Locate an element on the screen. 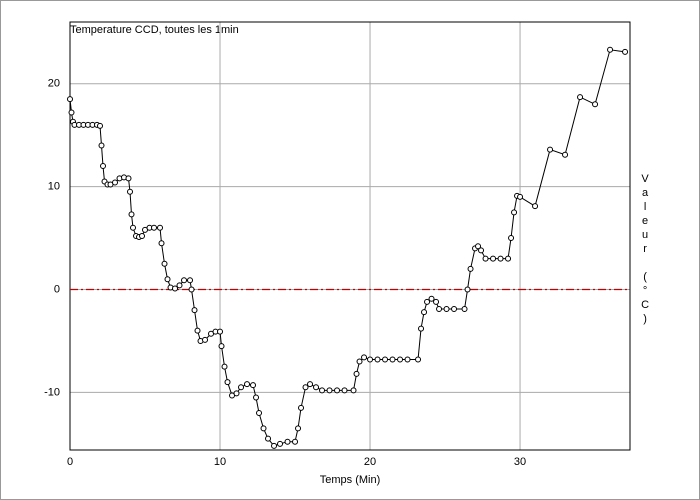  y-tick-label: 20 is located at coordinates (54, 84).